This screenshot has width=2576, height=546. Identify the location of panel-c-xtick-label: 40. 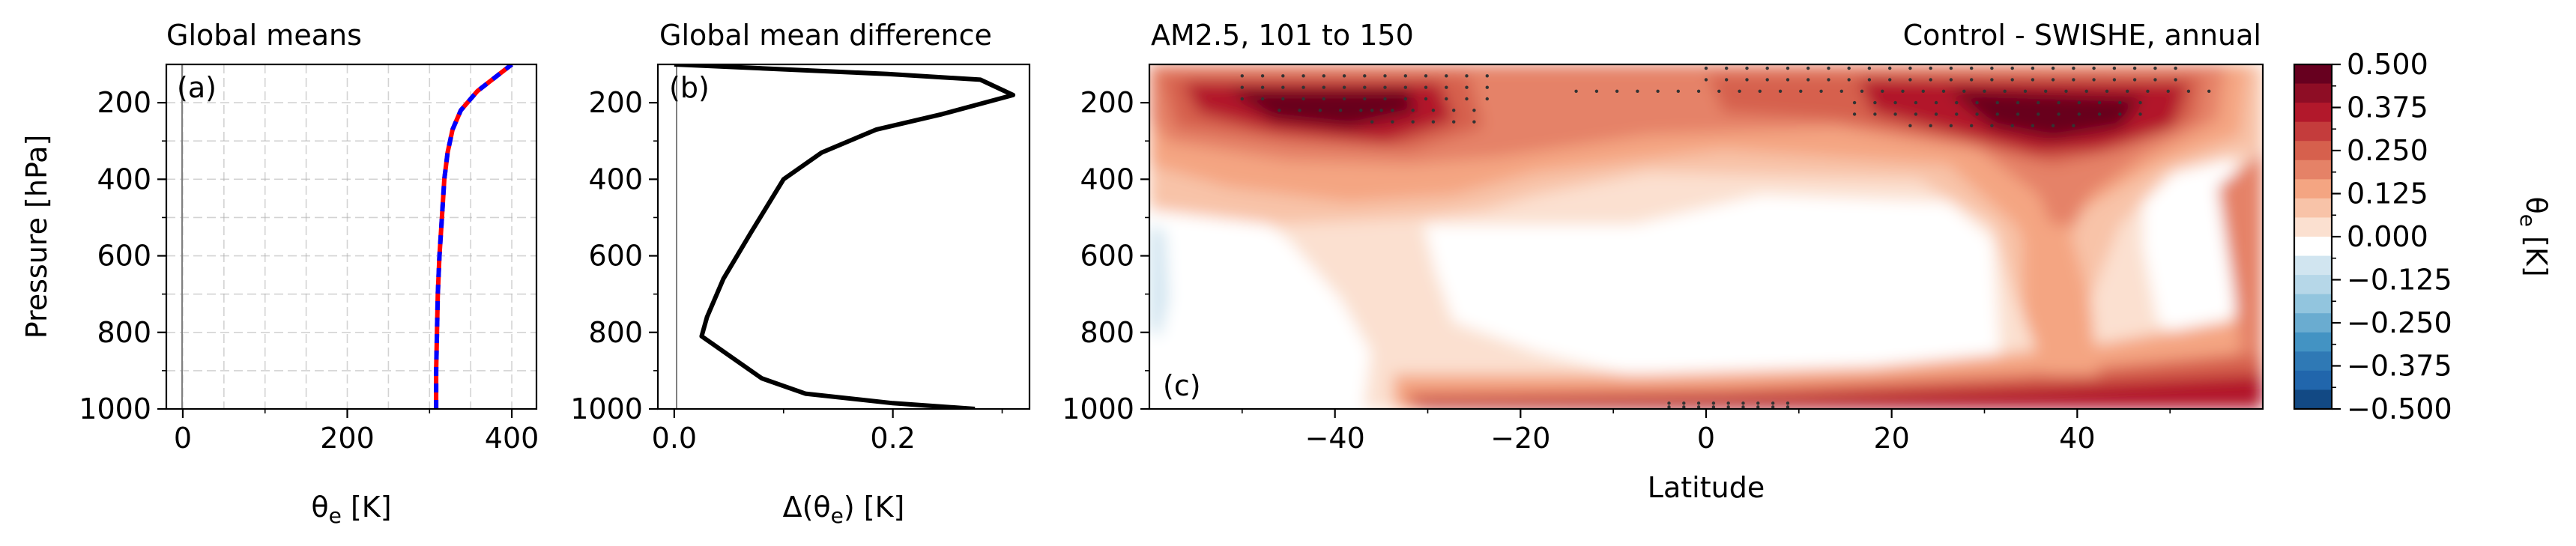
(2077, 438).